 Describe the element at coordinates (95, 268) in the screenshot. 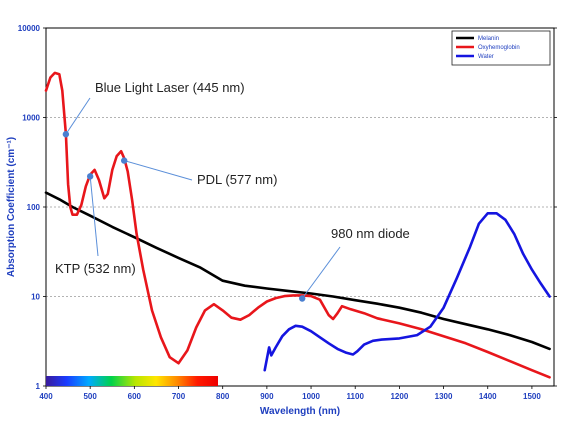

I see `annotation-label: KTP (532 nm)` at that location.